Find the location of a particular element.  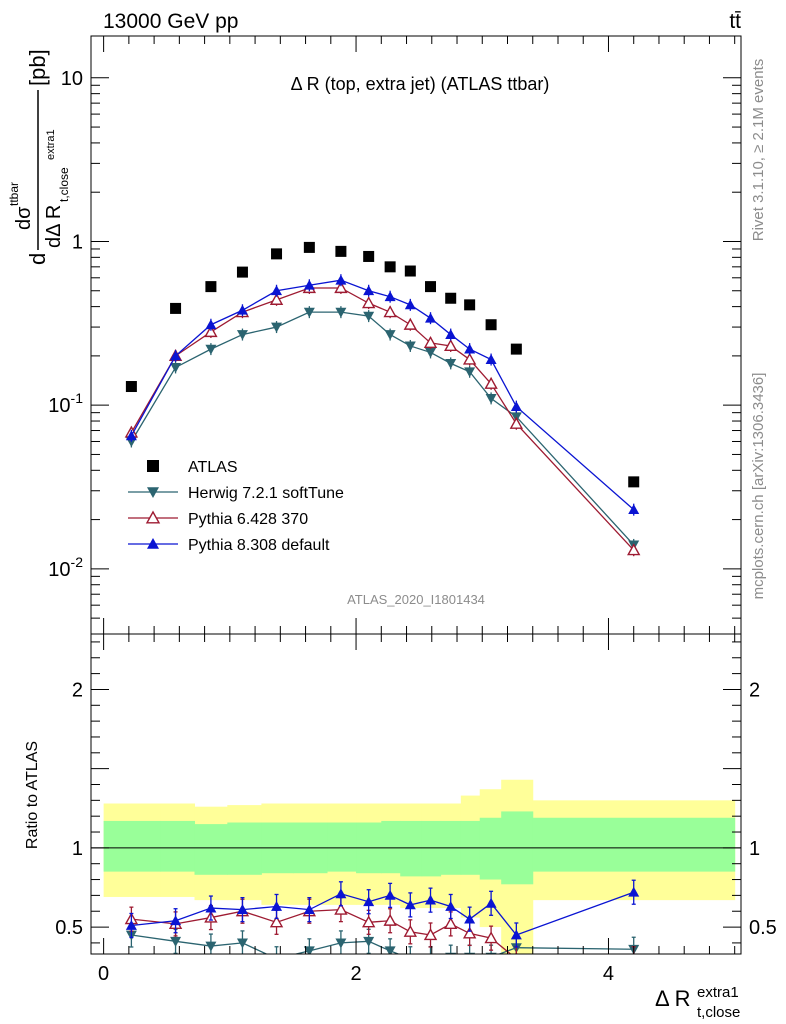

svg-text: dσ is located at coordinates (24, 218).